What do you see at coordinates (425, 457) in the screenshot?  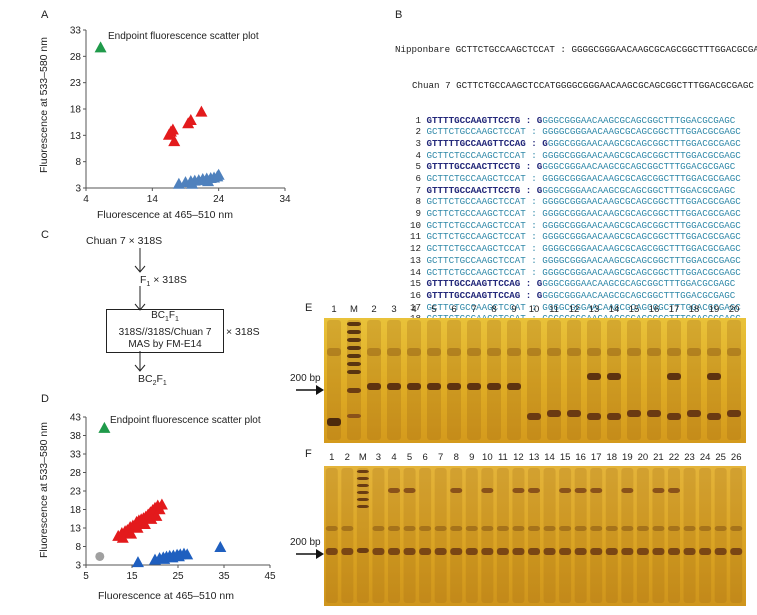 I see `lane-label: 6` at bounding box center [425, 457].